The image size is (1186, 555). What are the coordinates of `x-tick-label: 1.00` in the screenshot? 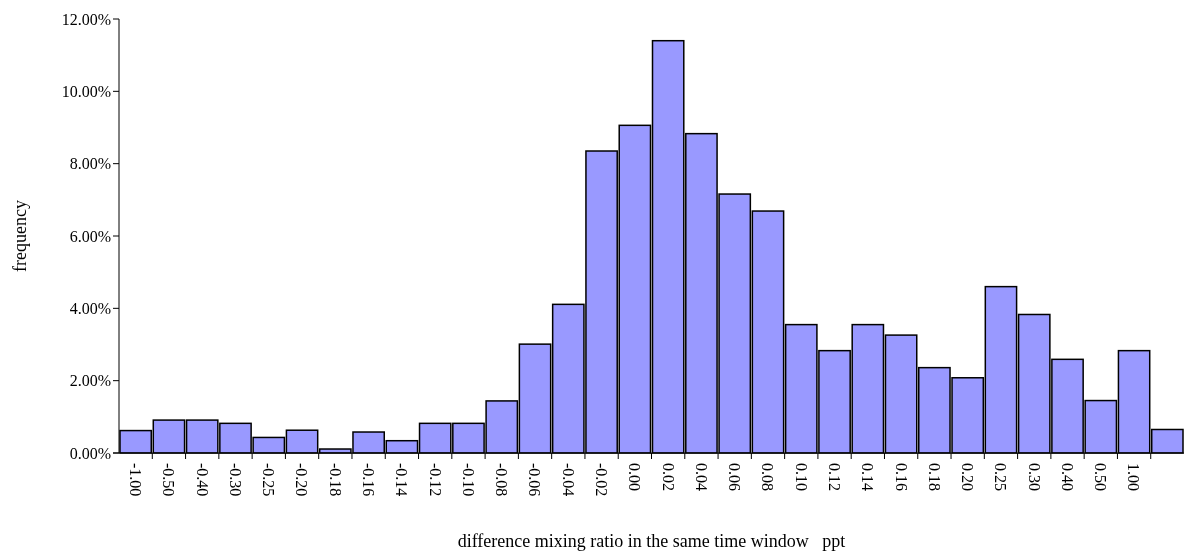 It's located at (1134, 477).